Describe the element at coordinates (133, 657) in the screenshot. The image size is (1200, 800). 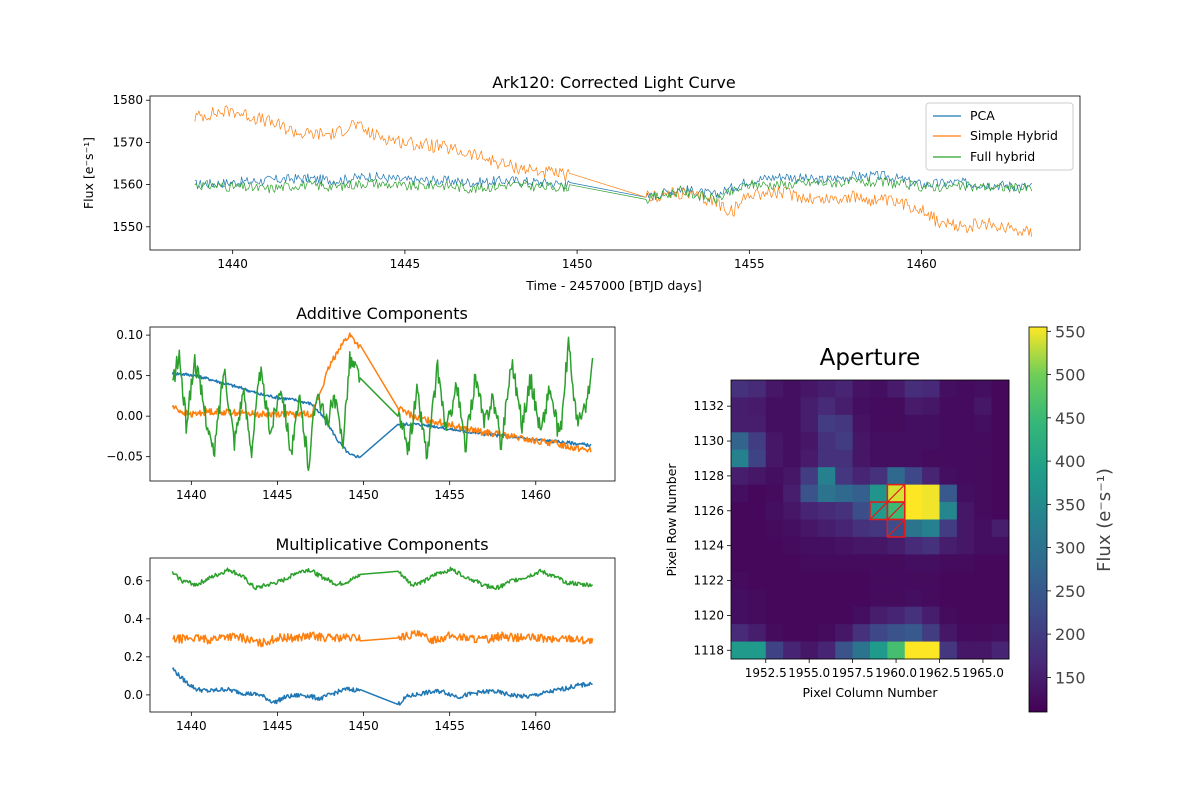
I see `y-tick-label: 0.2` at that location.